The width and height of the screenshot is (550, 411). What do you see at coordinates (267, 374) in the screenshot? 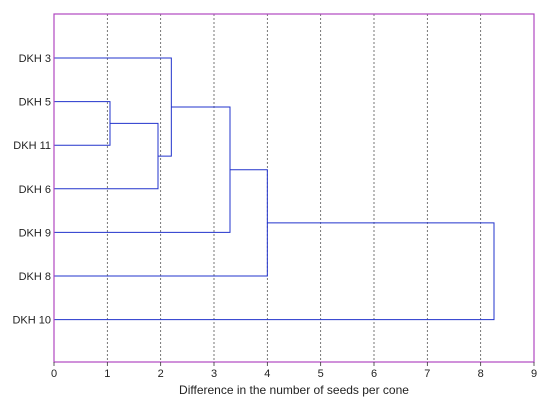
I see `x-tick-label: 4` at bounding box center [267, 374].